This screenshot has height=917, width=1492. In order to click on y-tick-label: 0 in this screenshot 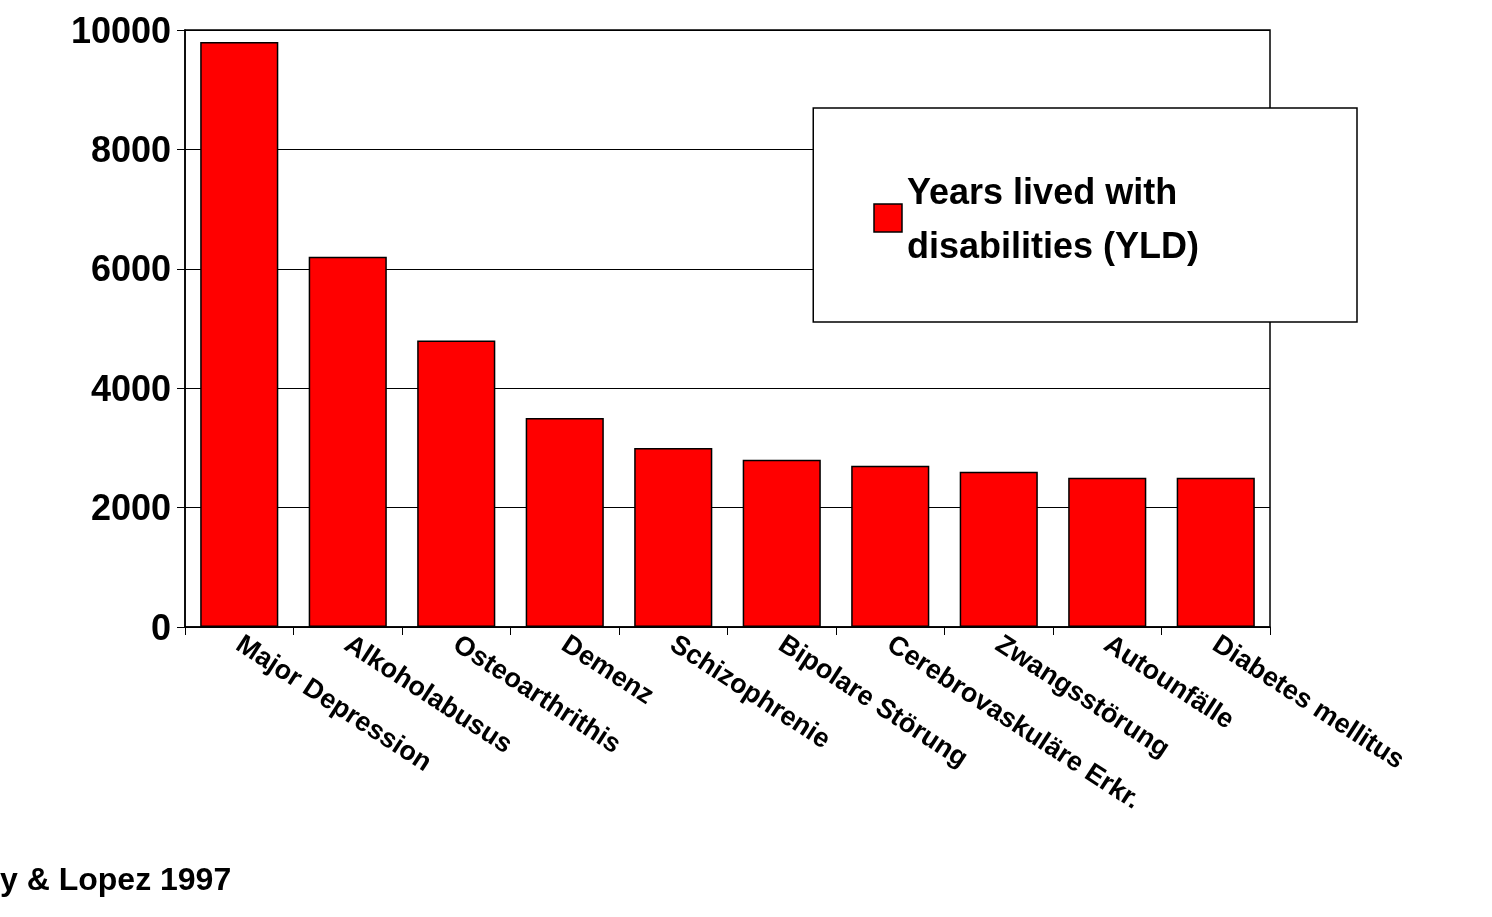, I will do `click(160, 627)`.